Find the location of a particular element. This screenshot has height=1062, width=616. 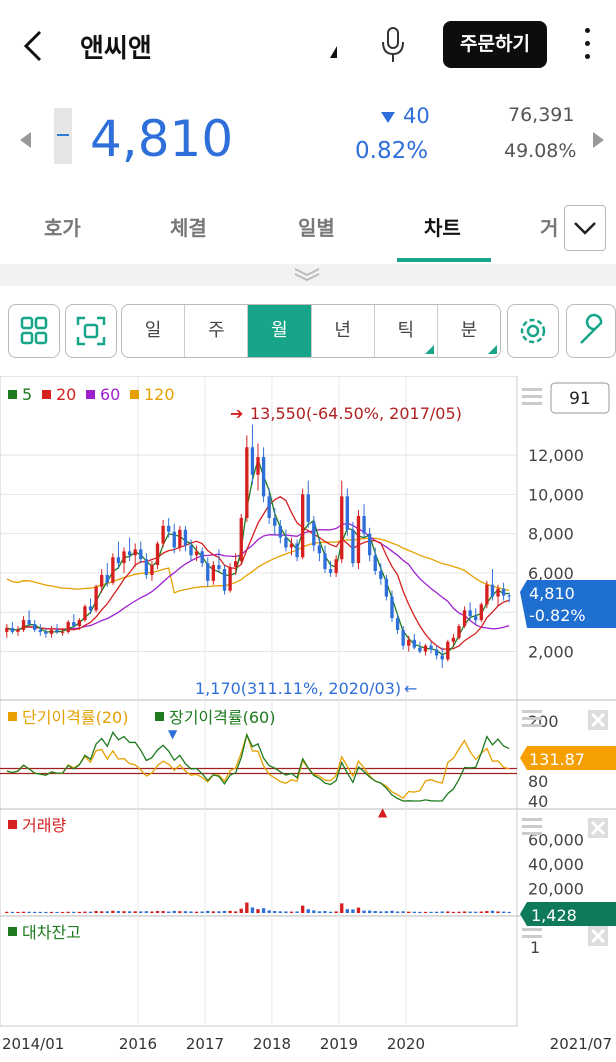

price-axis-tick: 6,000 is located at coordinates (551, 573).